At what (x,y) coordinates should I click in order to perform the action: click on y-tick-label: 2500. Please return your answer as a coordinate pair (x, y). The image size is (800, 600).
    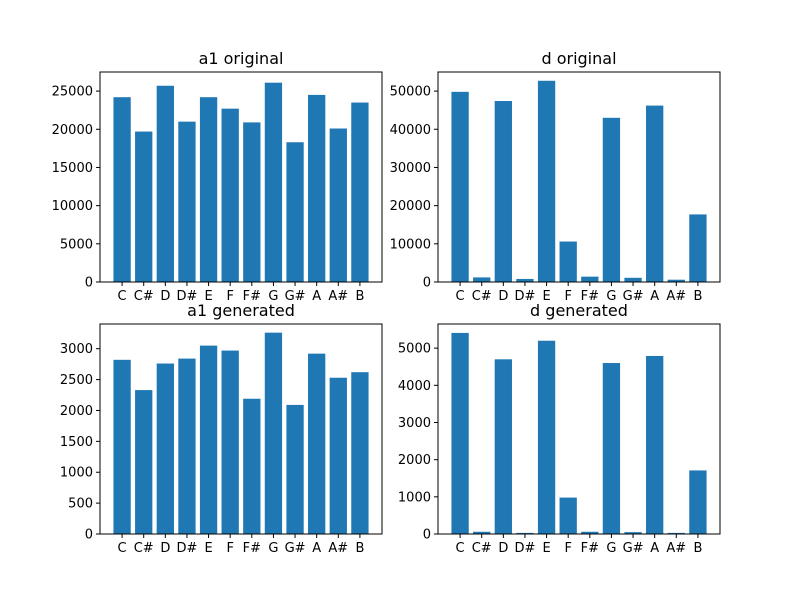
    Looking at the image, I should click on (76, 380).